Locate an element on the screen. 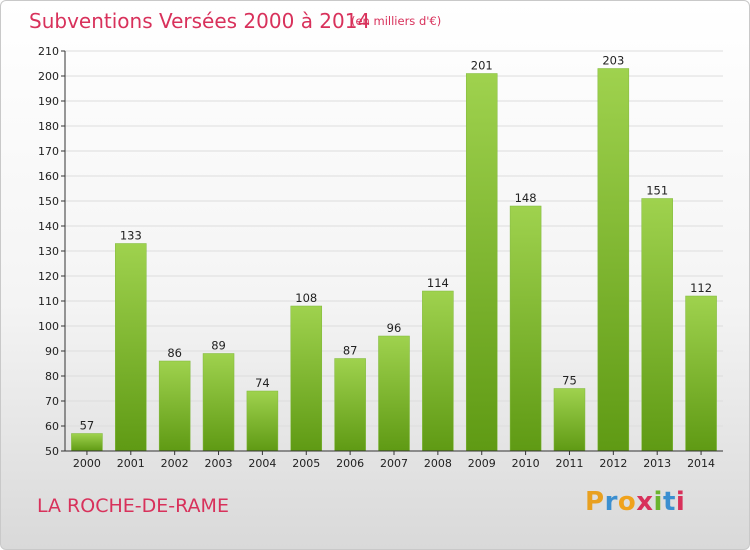 The width and height of the screenshot is (750, 550). y-tick-label: 110 is located at coordinates (48, 301).